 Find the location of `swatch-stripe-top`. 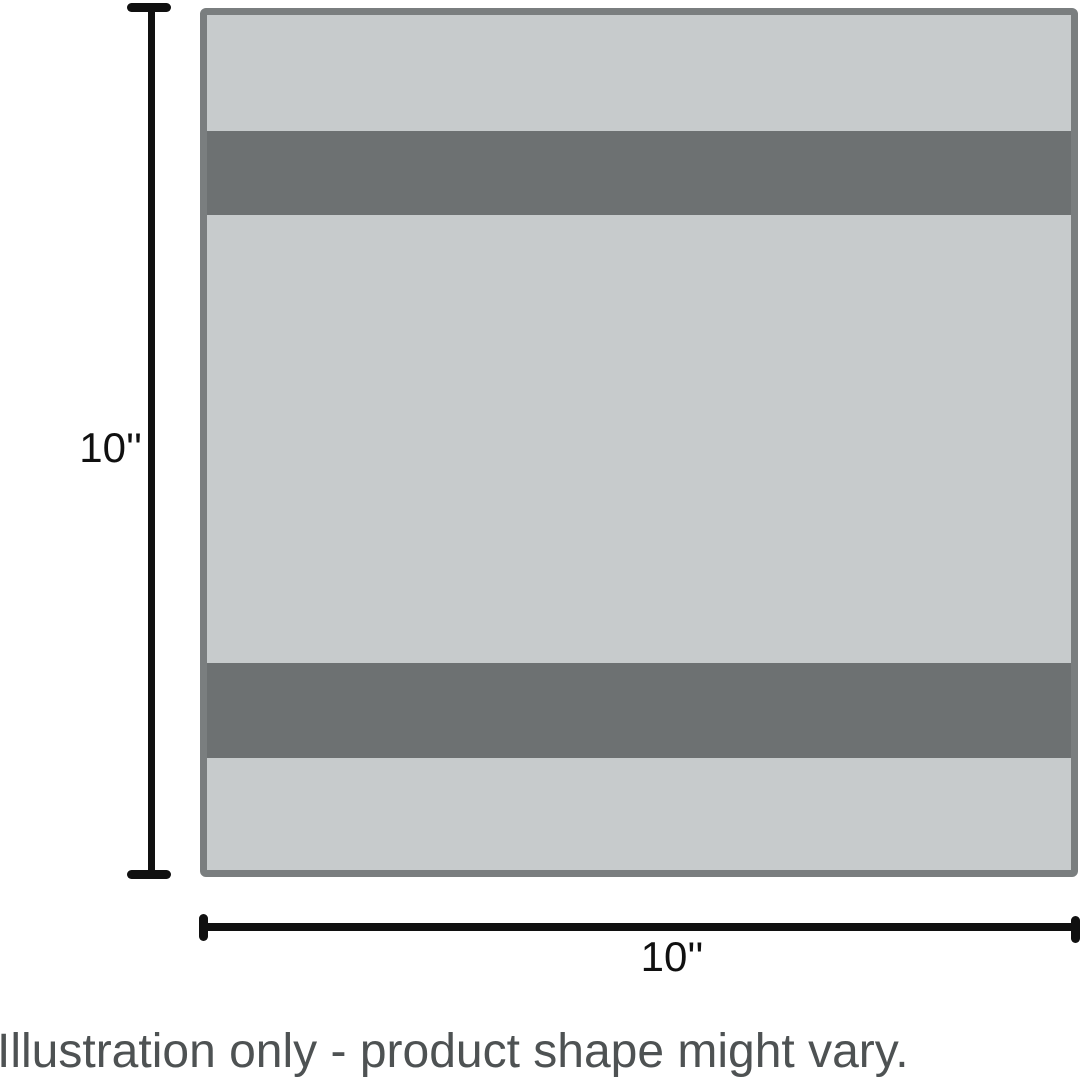

swatch-stripe-top is located at coordinates (639, 173).